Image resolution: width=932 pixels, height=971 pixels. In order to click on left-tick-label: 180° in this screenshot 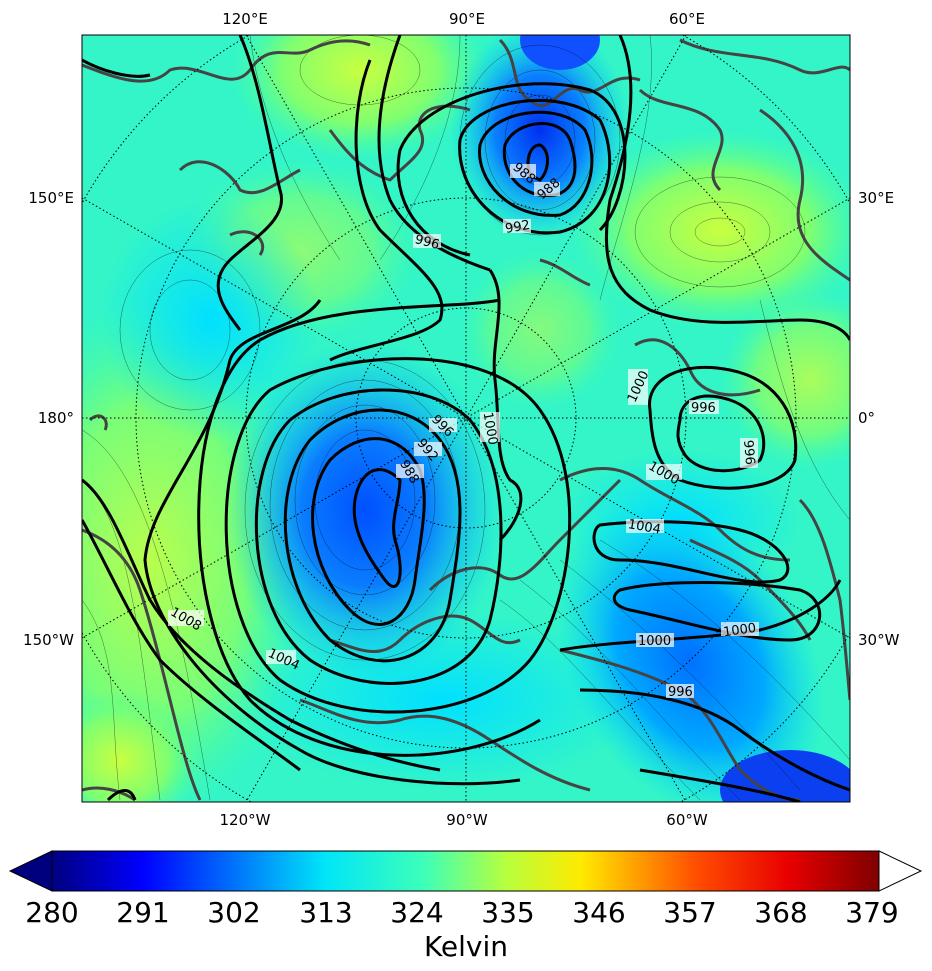, I will do `click(56, 418)`.